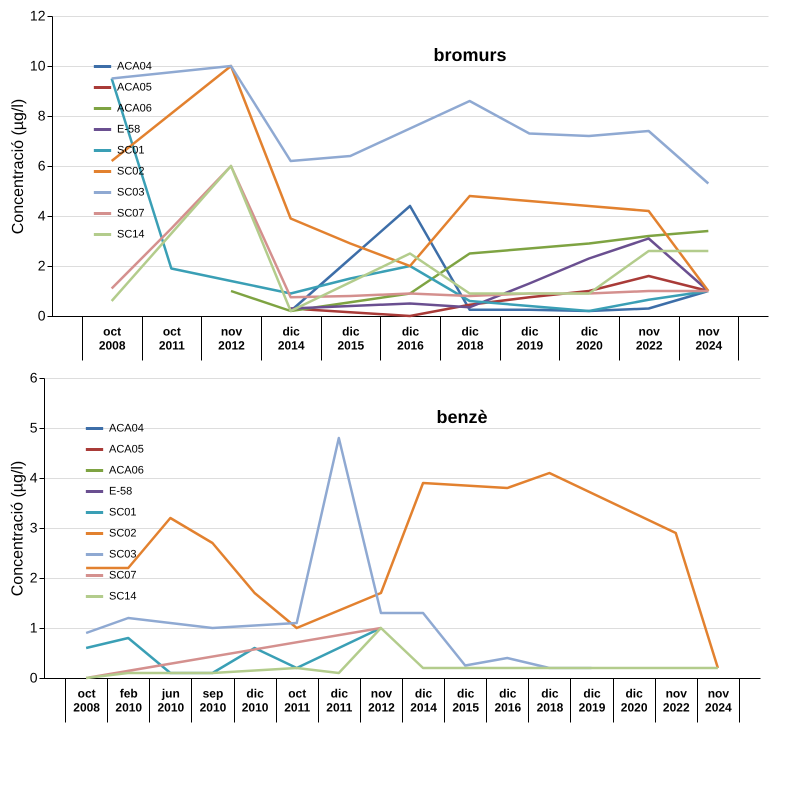 This screenshot has width=792, height=801. I want to click on legend-label: SC01, so click(123, 512).